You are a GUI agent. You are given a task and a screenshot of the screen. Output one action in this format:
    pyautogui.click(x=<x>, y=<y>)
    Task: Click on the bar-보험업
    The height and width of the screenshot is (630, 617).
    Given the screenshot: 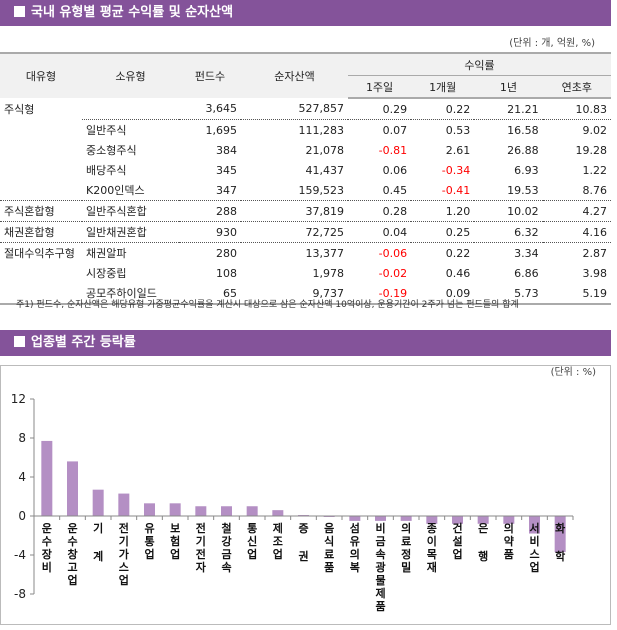 What is the action you would take?
    pyautogui.click(x=175, y=509)
    